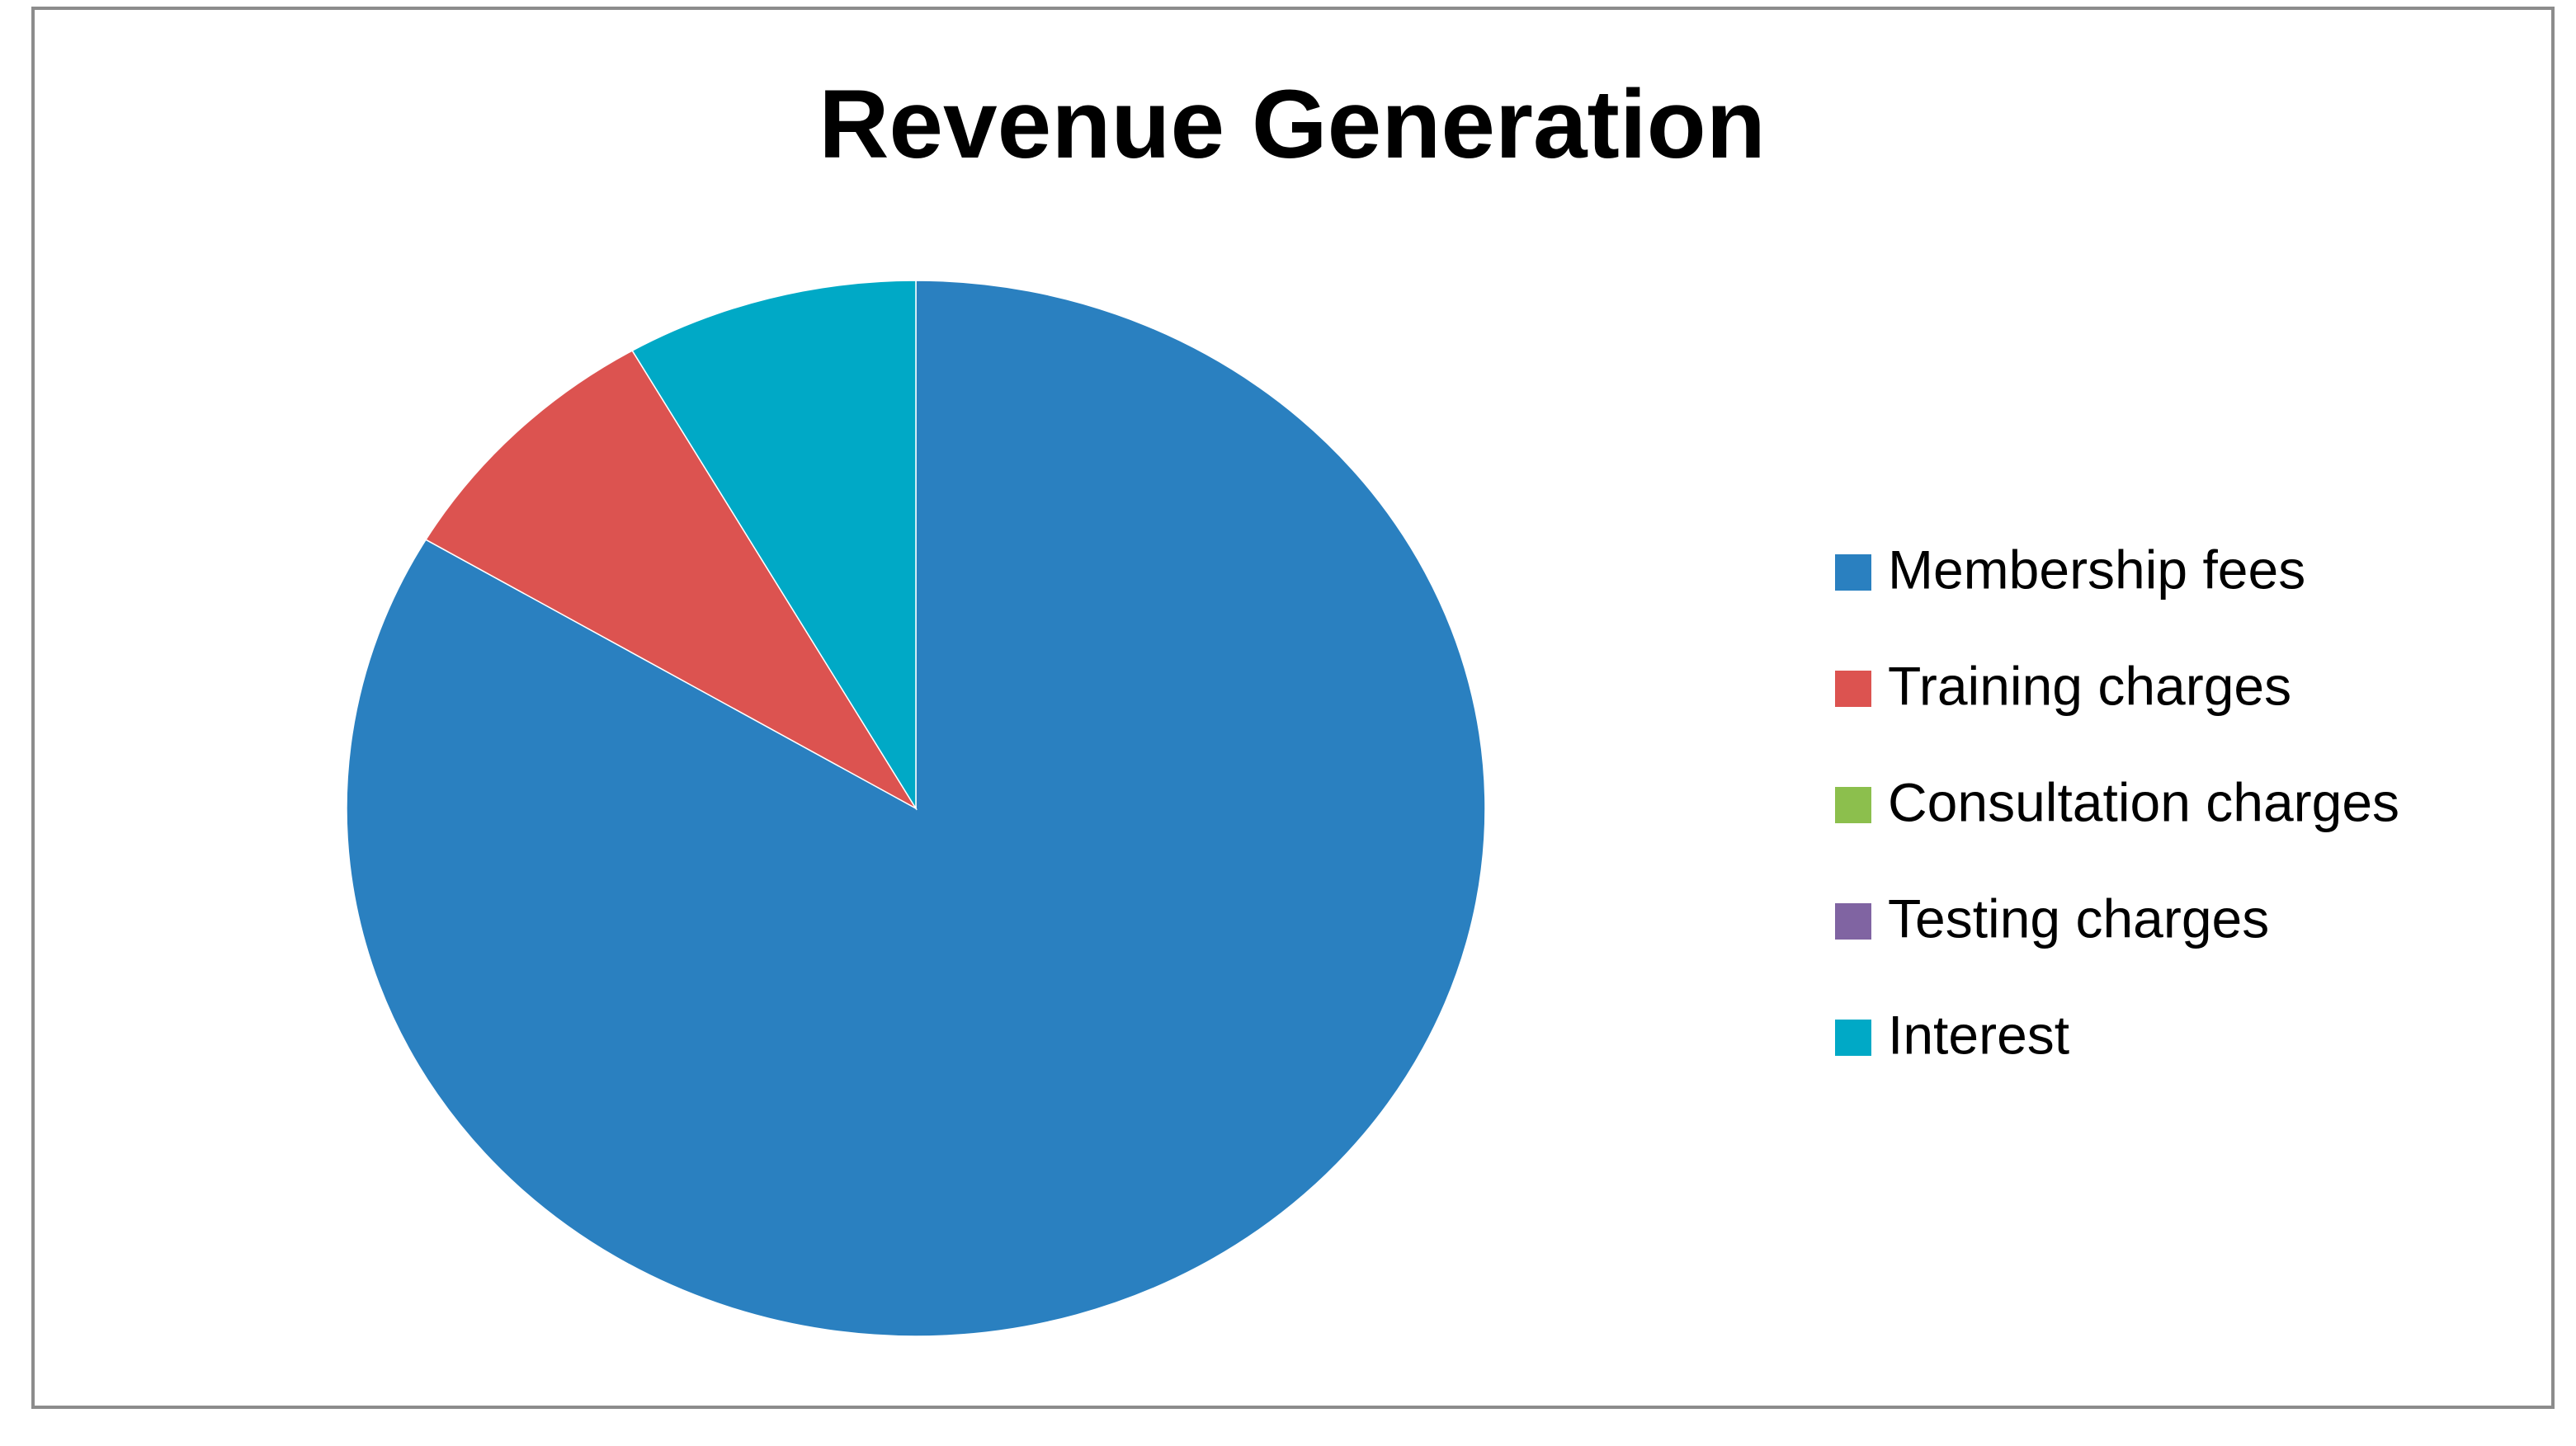  I want to click on legend-label: Membership fees, so click(2096, 569).